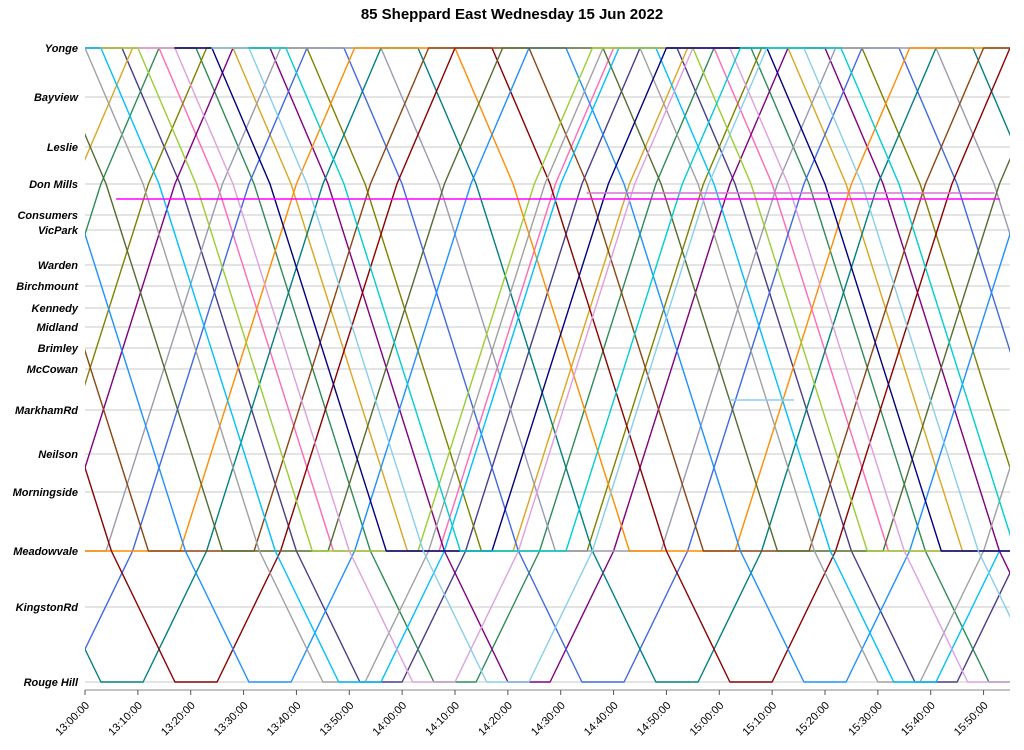 The width and height of the screenshot is (1024, 750). What do you see at coordinates (707, 719) in the screenshot?
I see `time-label: 15:00:00` at bounding box center [707, 719].